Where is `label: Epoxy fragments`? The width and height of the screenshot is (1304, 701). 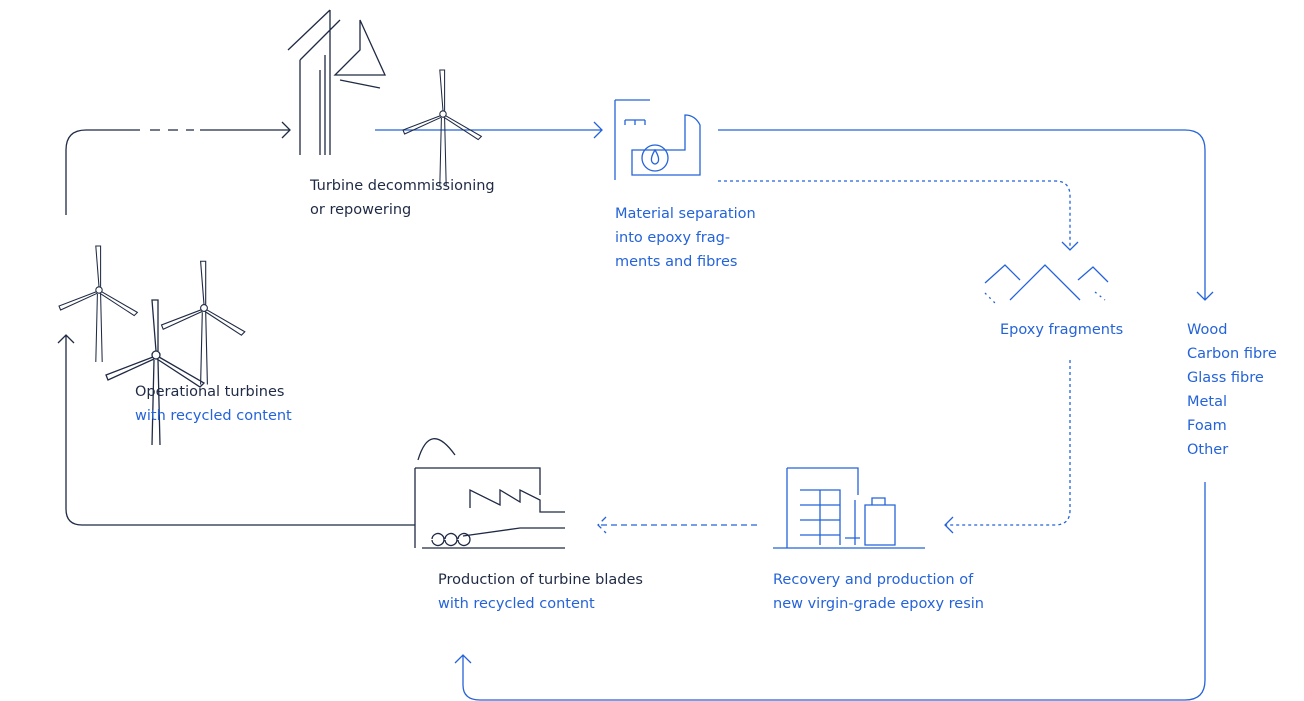 label: Epoxy fragments is located at coordinates (1061, 330).